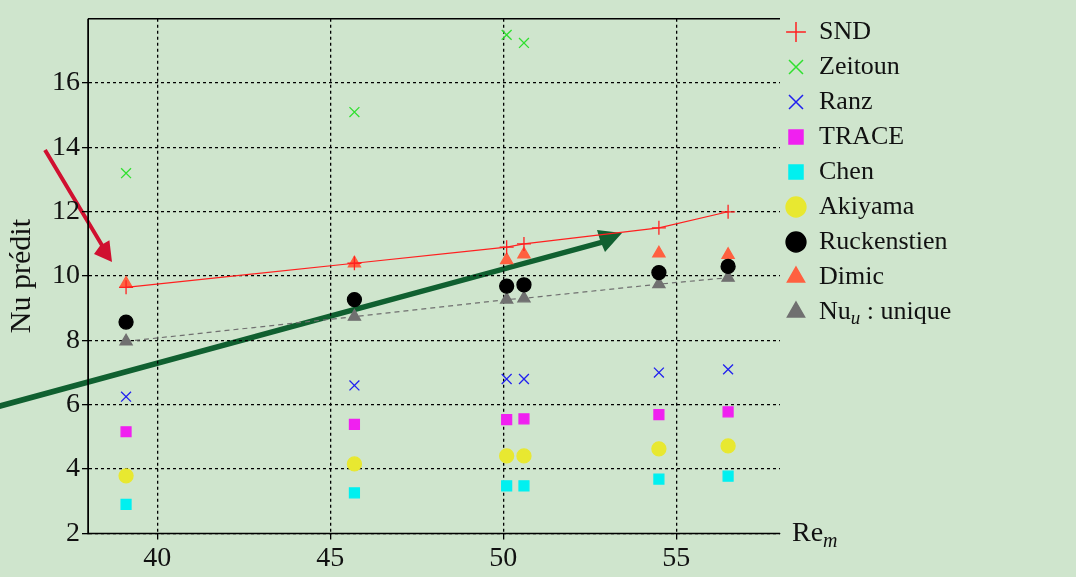  I want to click on legend-label: Ranz, so click(846, 100).